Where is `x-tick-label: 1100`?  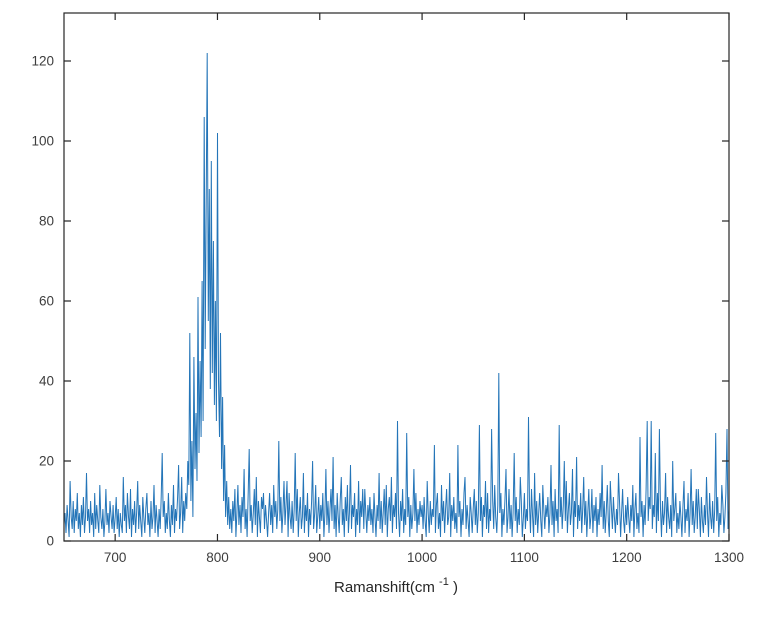
x-tick-label: 1100 is located at coordinates (524, 557).